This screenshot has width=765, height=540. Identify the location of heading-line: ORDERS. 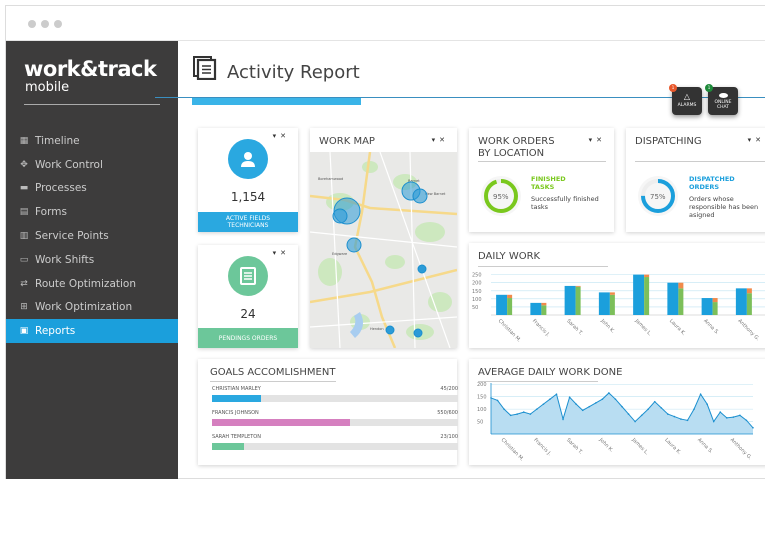
(704, 187).